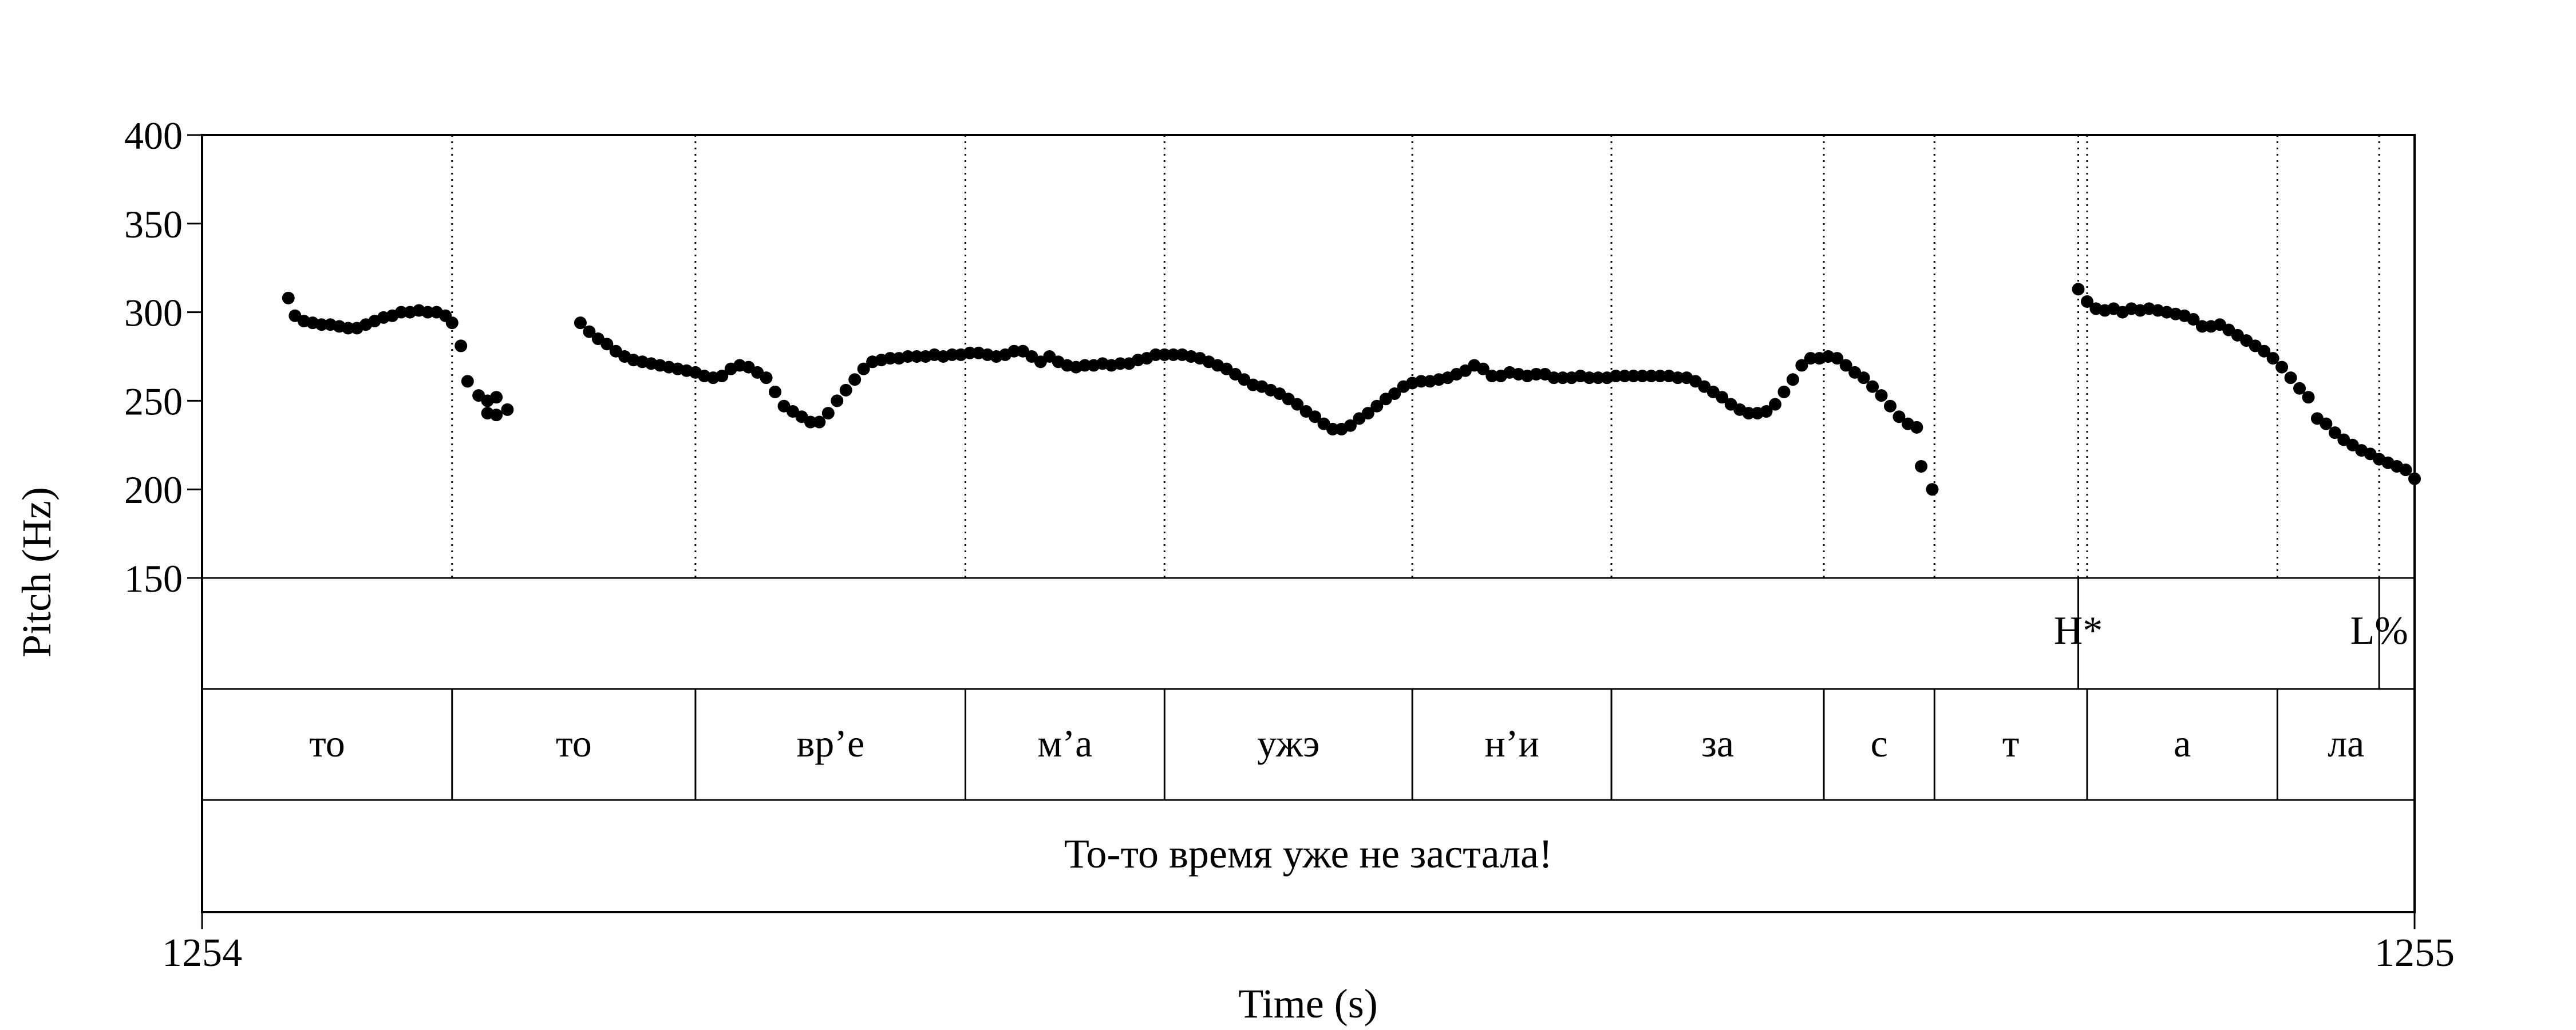 The width and height of the screenshot is (2576, 1030). What do you see at coordinates (37, 572) in the screenshot?
I see `y-axis-title: Pitch (Hz)` at bounding box center [37, 572].